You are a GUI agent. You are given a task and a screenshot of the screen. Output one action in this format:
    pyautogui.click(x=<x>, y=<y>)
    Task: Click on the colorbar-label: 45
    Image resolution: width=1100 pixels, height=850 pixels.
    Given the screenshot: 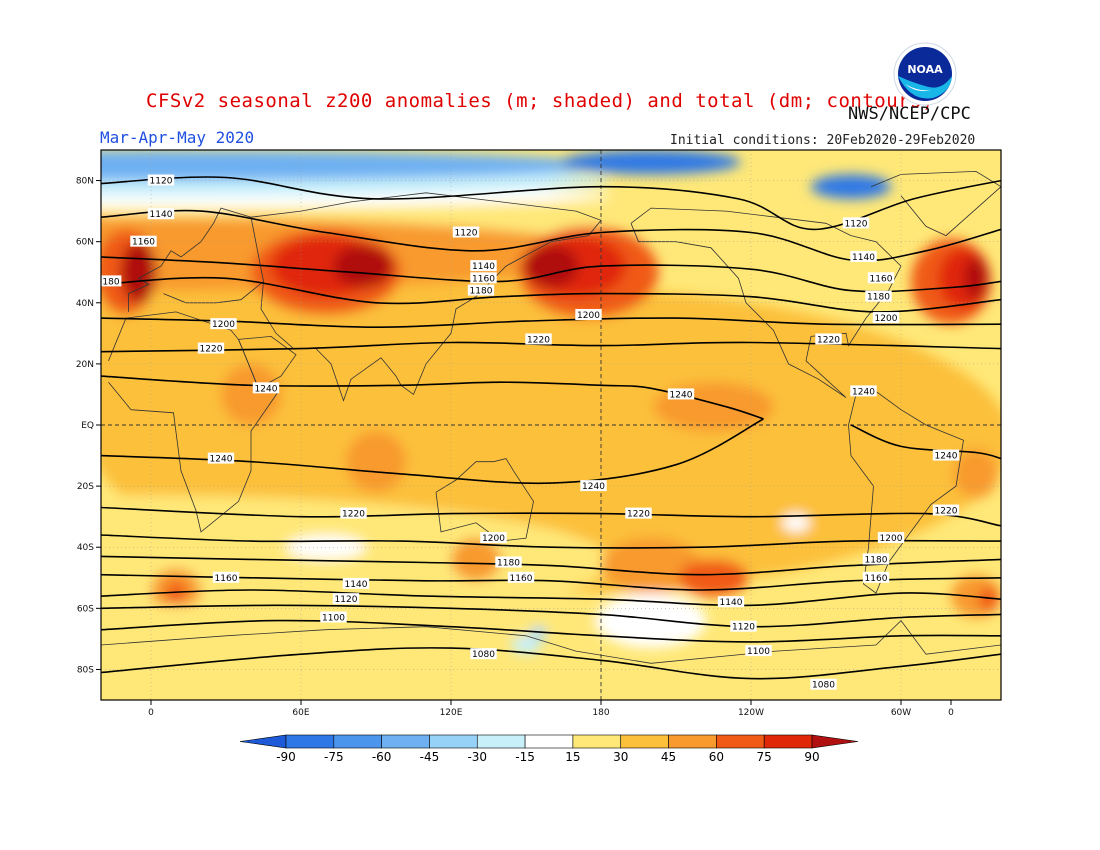 What is the action you would take?
    pyautogui.click(x=668, y=757)
    